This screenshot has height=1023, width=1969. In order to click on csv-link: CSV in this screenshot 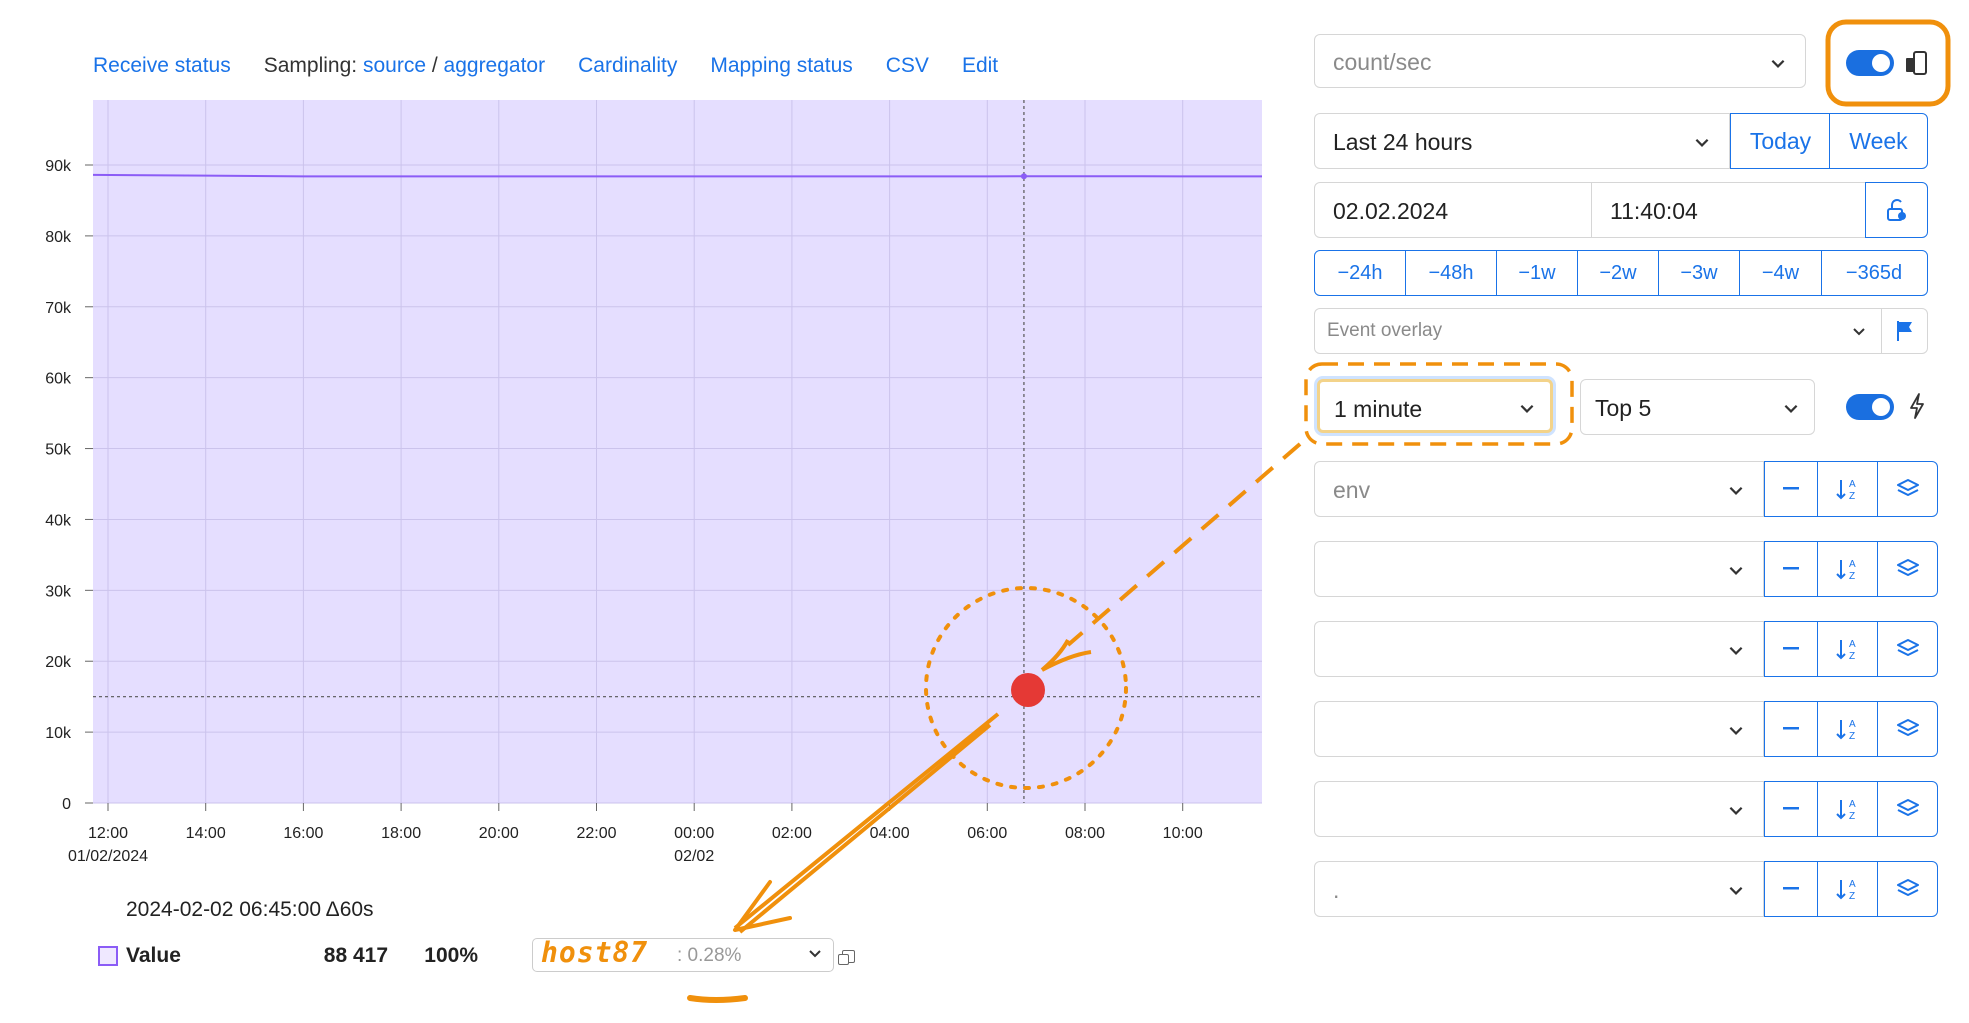, I will do `click(907, 65)`.